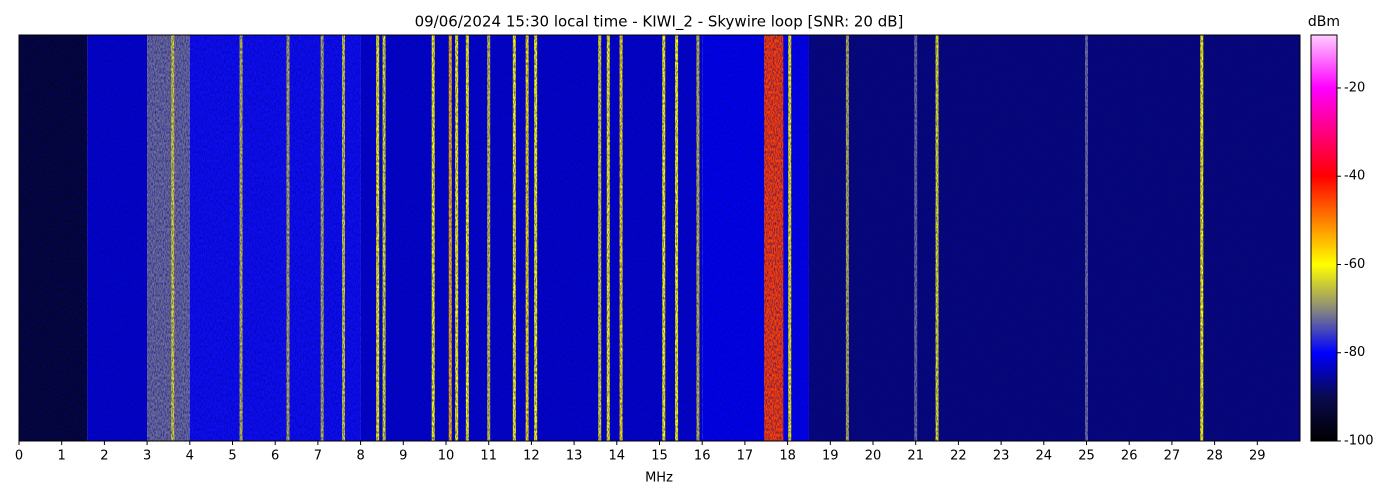 This screenshot has width=1400, height=500. Describe the element at coordinates (403, 456) in the screenshot. I see `x-tick-label: 9` at that location.